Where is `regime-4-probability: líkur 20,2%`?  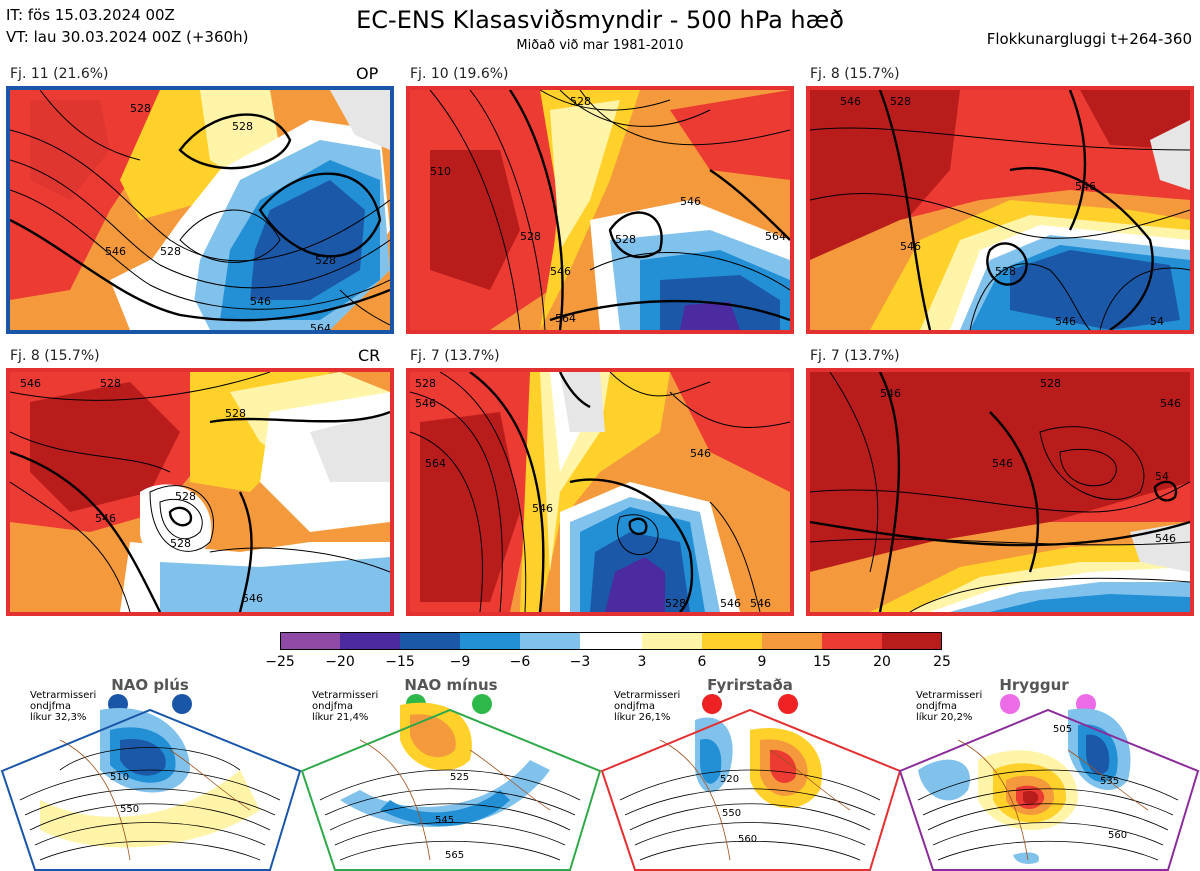
regime-4-probability: líkur 20,2% is located at coordinates (944, 717).